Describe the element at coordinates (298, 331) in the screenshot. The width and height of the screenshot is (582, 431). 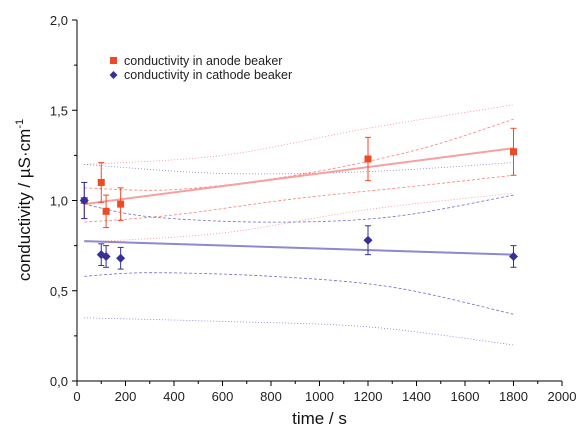
I see `cathode-prediction-band-lower` at that location.